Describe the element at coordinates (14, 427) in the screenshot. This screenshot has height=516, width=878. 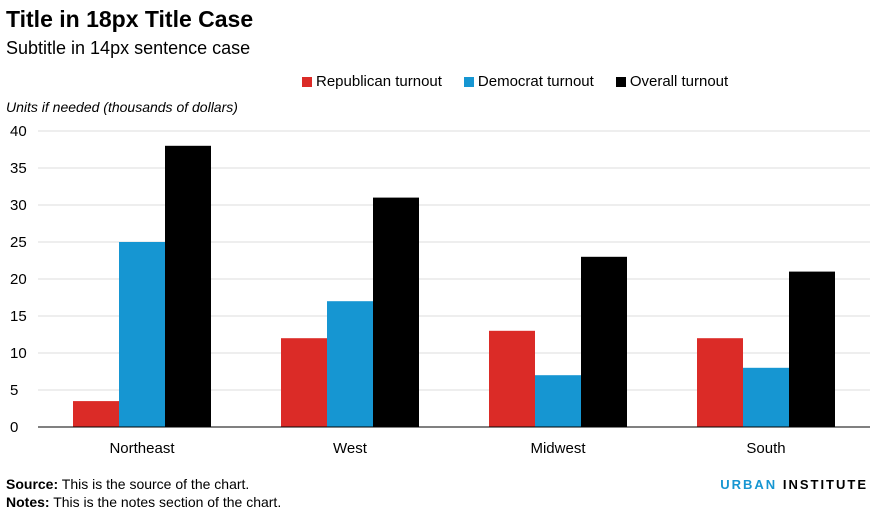
I see `y-tick-label: 0` at that location.